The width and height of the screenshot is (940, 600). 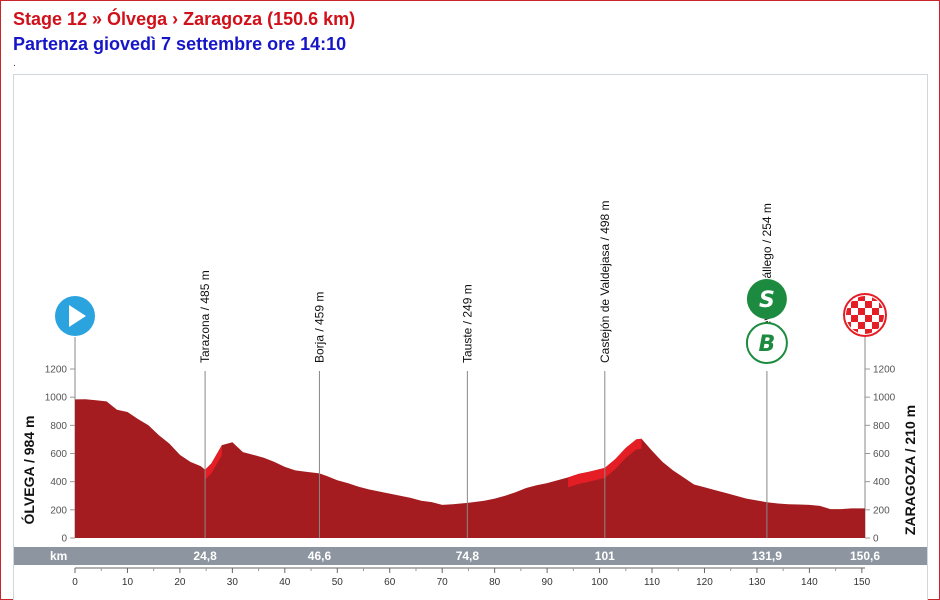 What do you see at coordinates (56, 370) in the screenshot?
I see `y-tick-label-left: 1200` at bounding box center [56, 370].